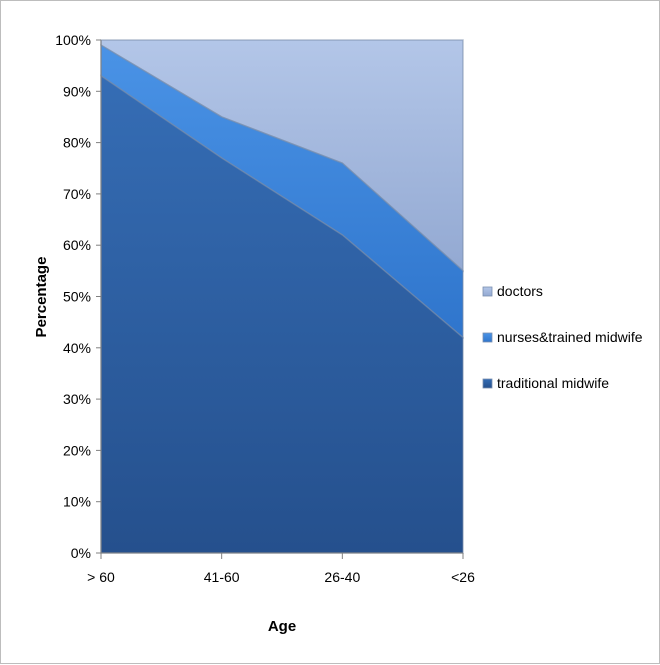 The image size is (660, 665). I want to click on x-tick-label: 26-40, so click(342, 577).